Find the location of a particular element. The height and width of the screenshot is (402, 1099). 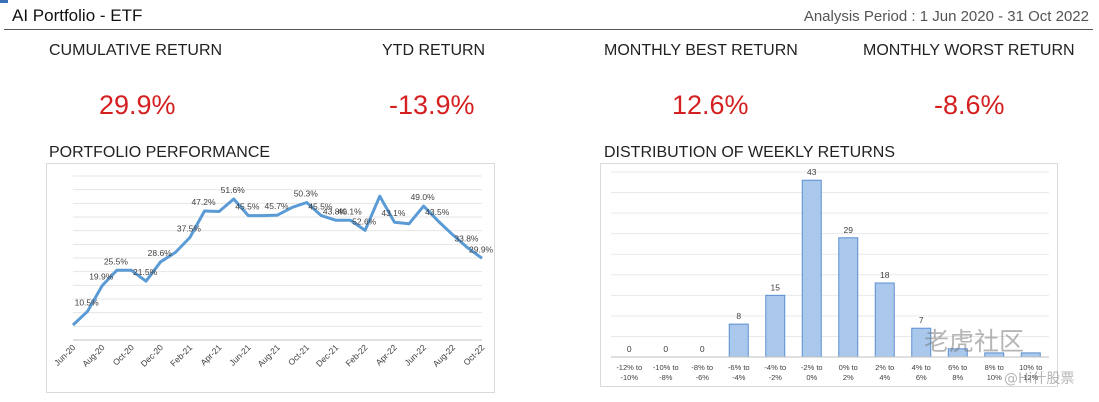

category-label: -10% is located at coordinates (629, 377).